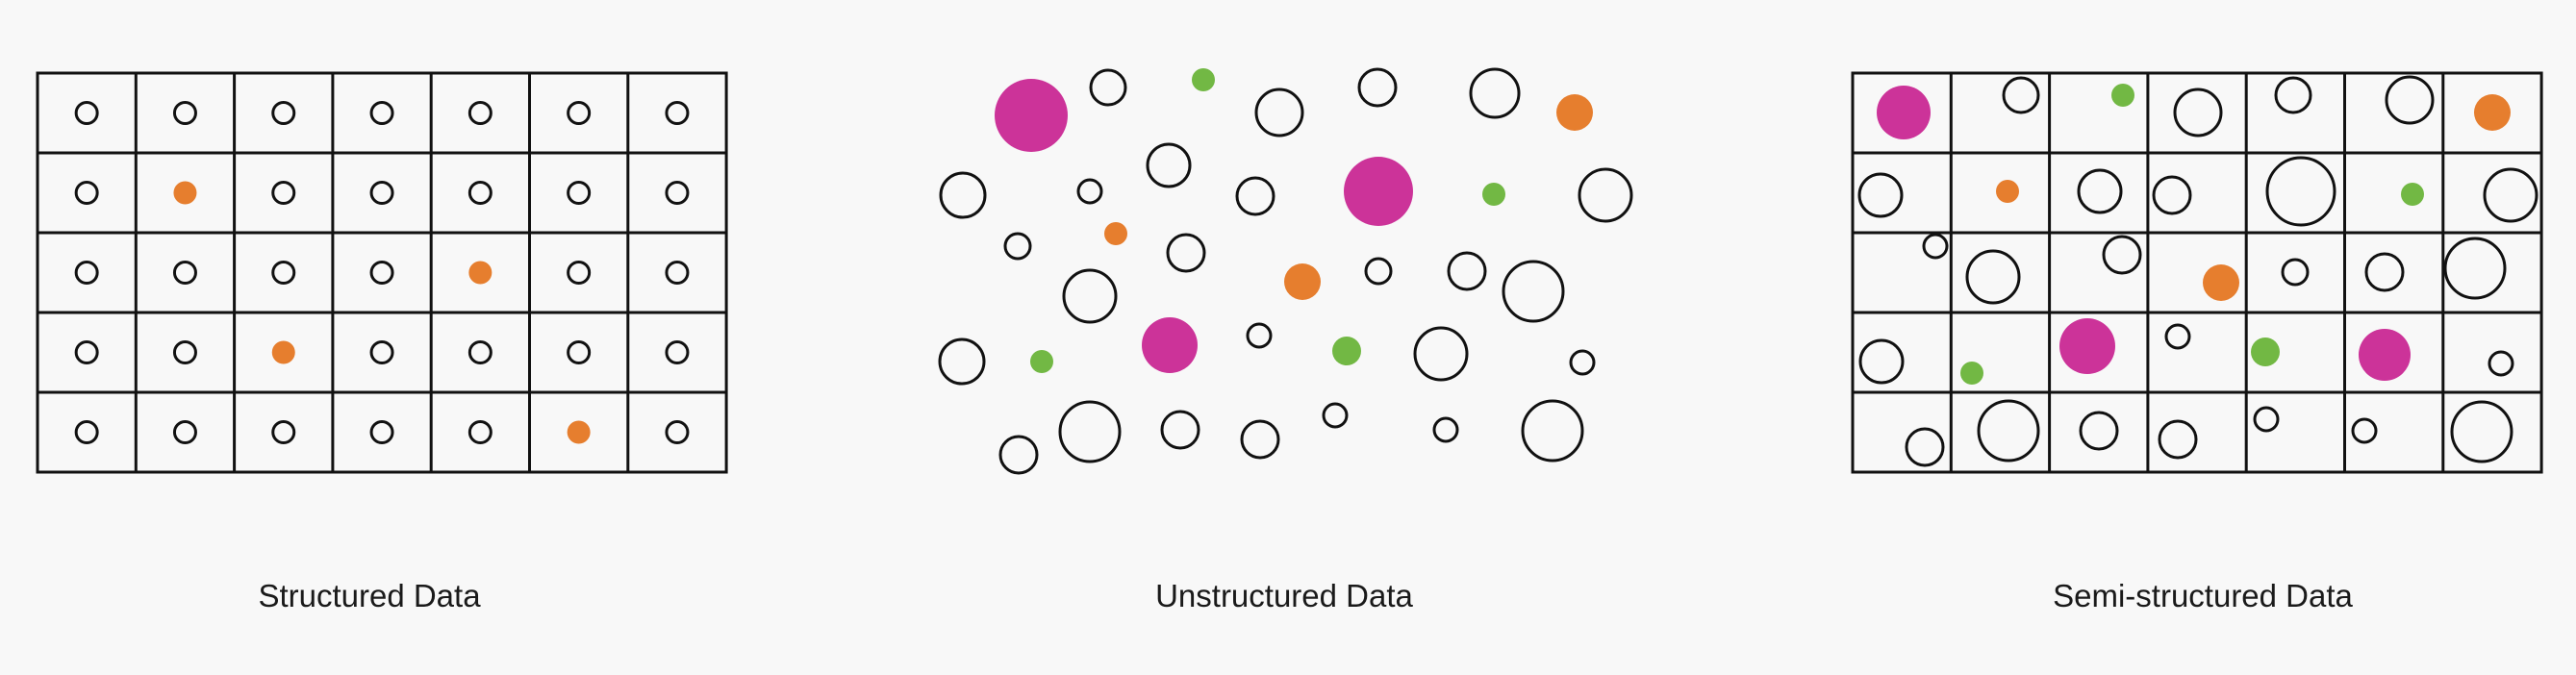 Image resolution: width=2576 pixels, height=675 pixels. I want to click on semi-structured-data-caption: Semi-structured Data, so click(2203, 596).